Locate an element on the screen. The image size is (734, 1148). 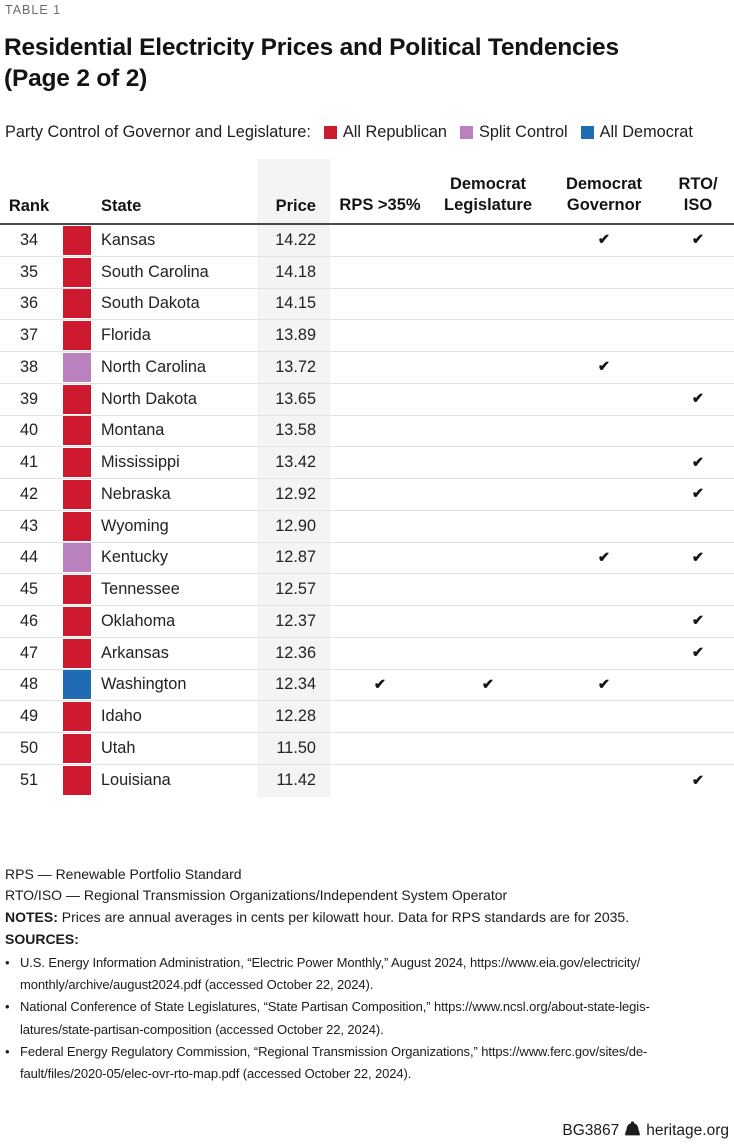
rank-cell: 50 is located at coordinates (29, 747).